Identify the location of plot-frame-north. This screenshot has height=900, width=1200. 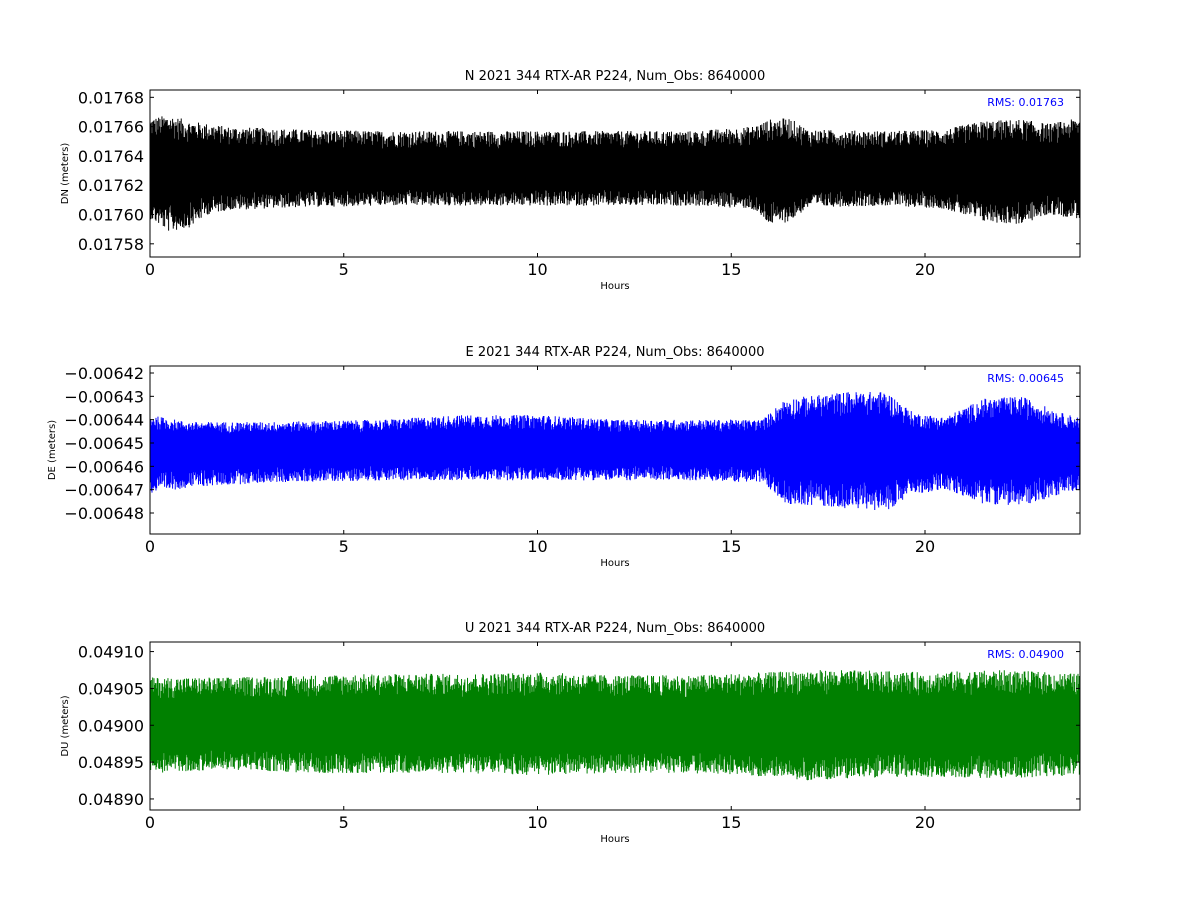
(615, 173).